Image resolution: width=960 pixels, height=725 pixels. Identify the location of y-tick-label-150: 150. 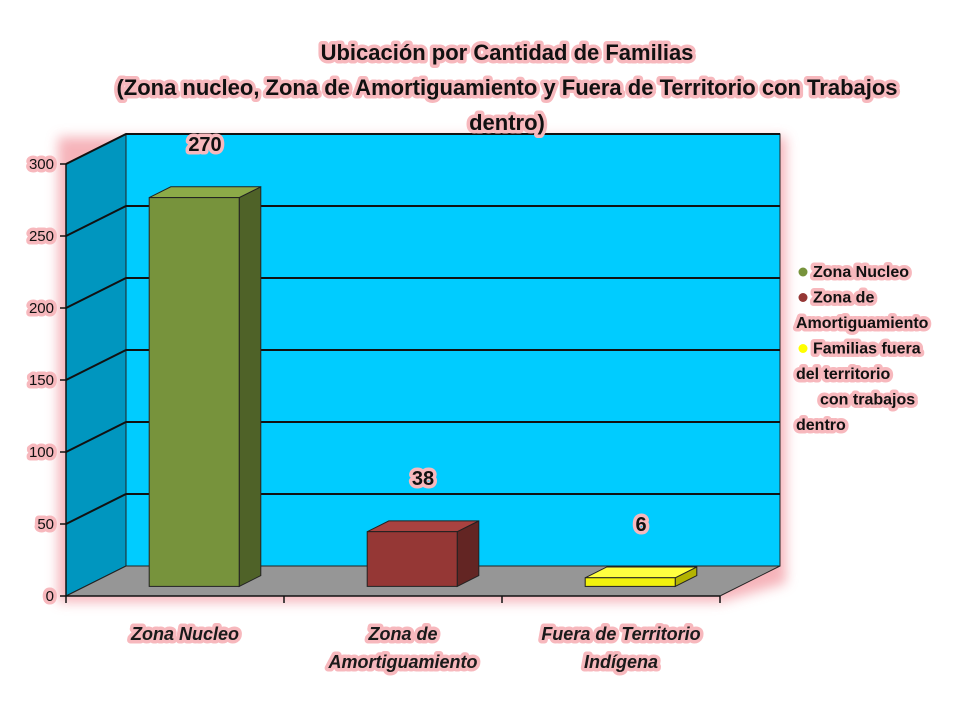
(41, 380).